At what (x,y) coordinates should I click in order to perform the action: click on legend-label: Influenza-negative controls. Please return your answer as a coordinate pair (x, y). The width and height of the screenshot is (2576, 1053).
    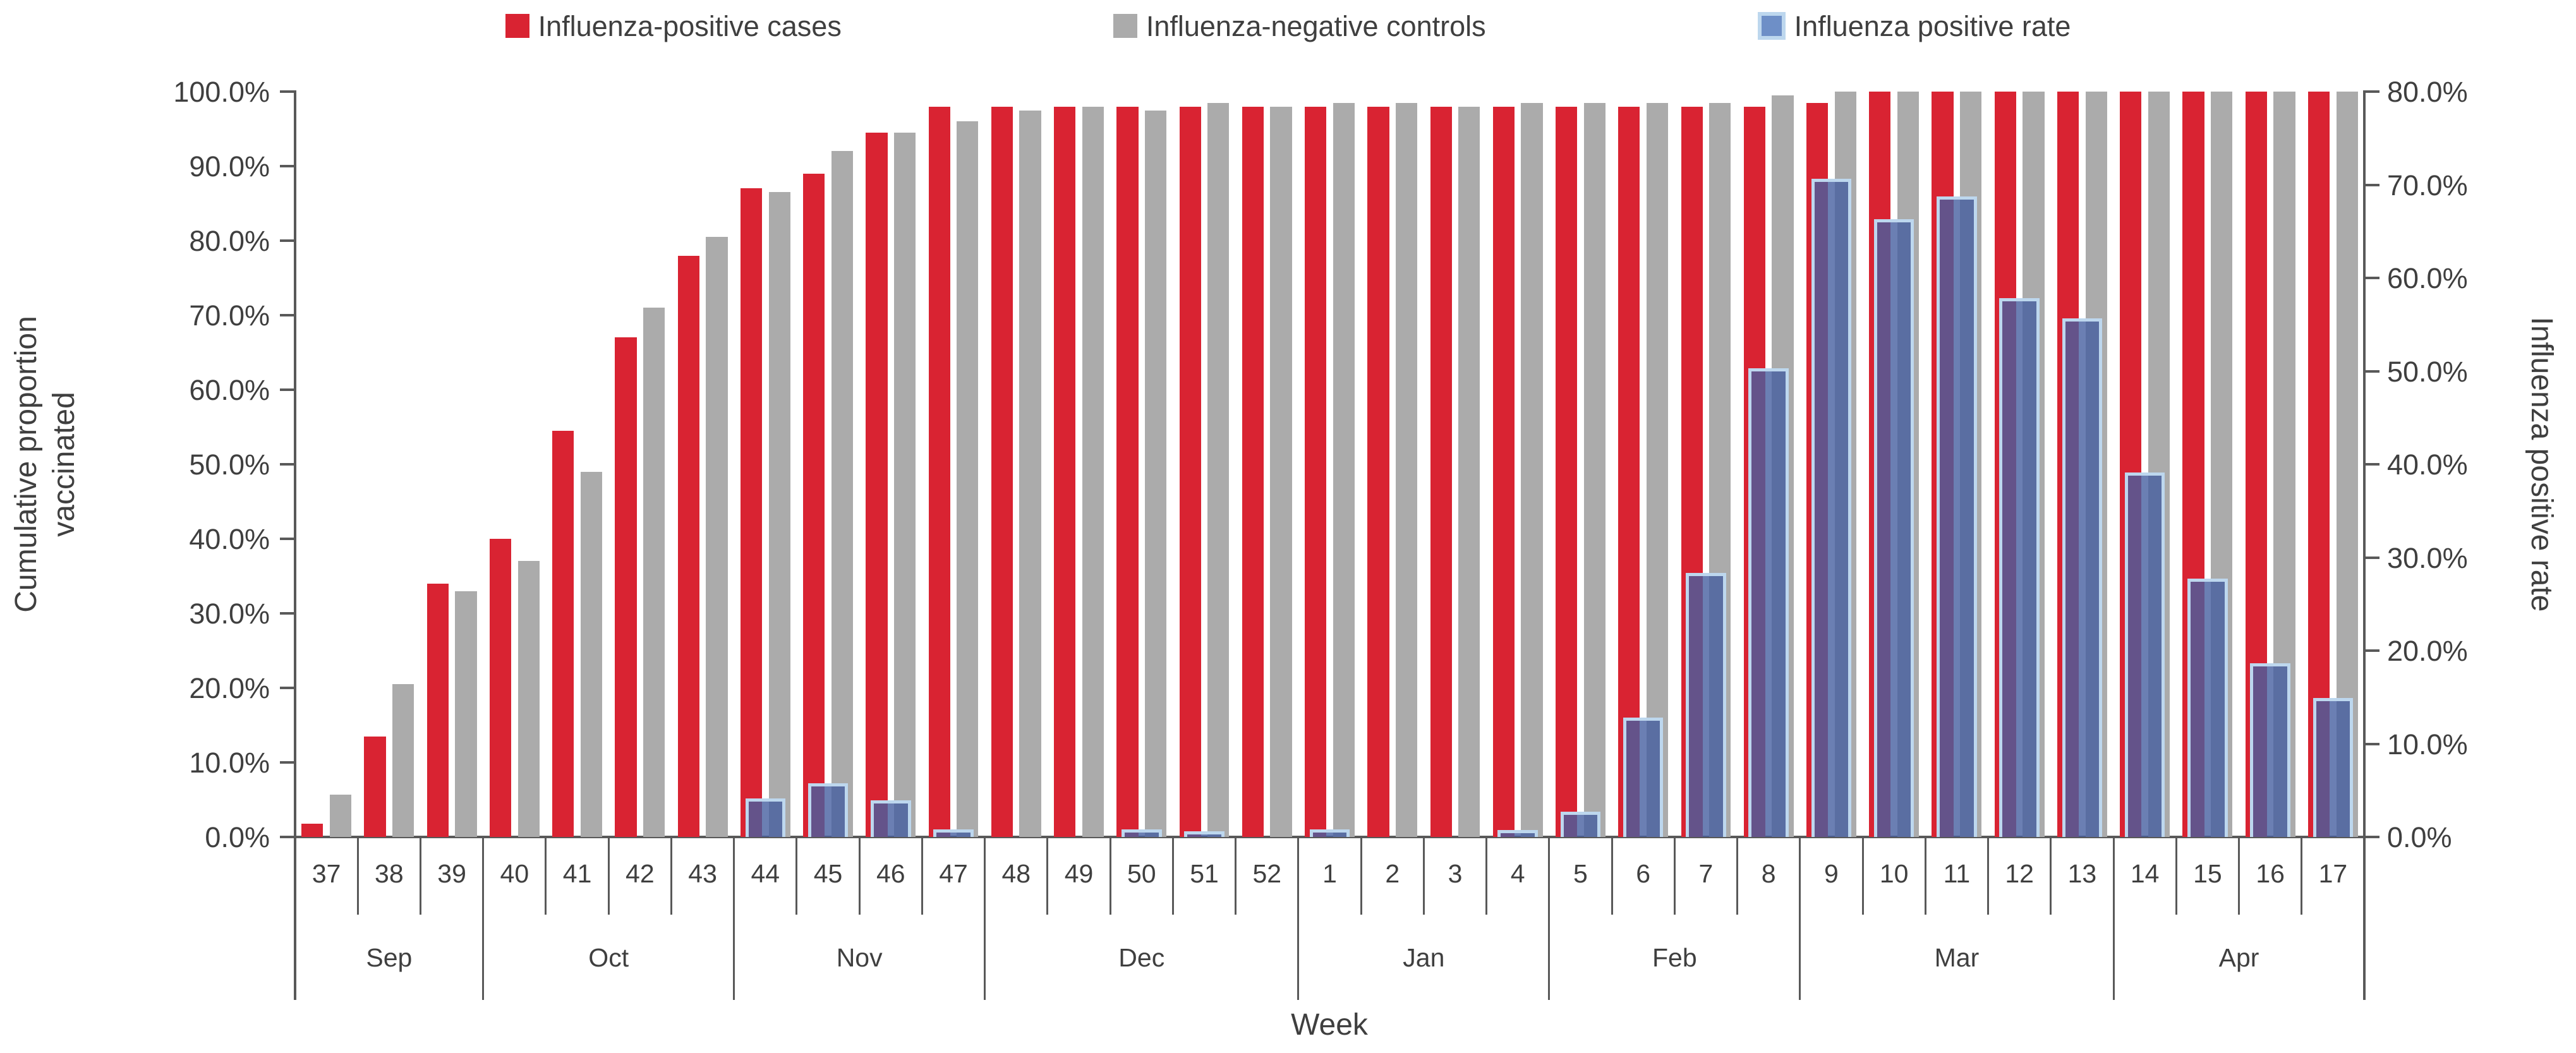
    Looking at the image, I should click on (1316, 25).